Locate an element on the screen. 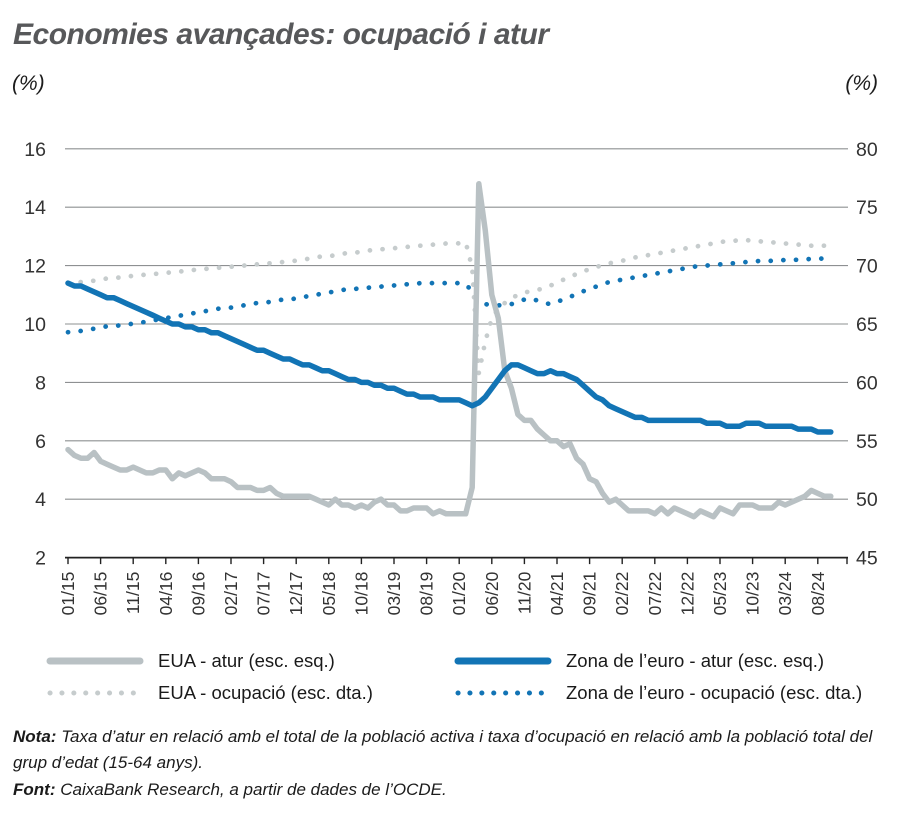  legend-item-zona-euro-atur: Zona de l’euro - atur (esc. esq.) is located at coordinates (638, 661).